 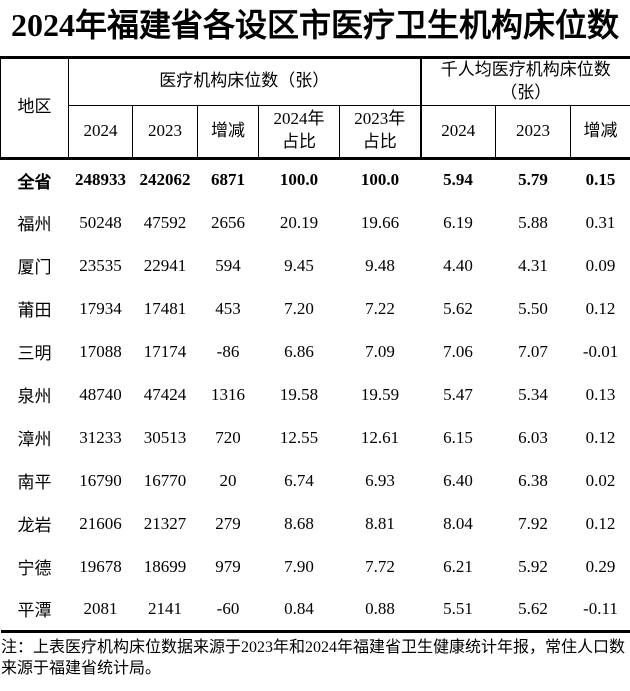 I want to click on cell-value: 17934, so click(x=100, y=308).